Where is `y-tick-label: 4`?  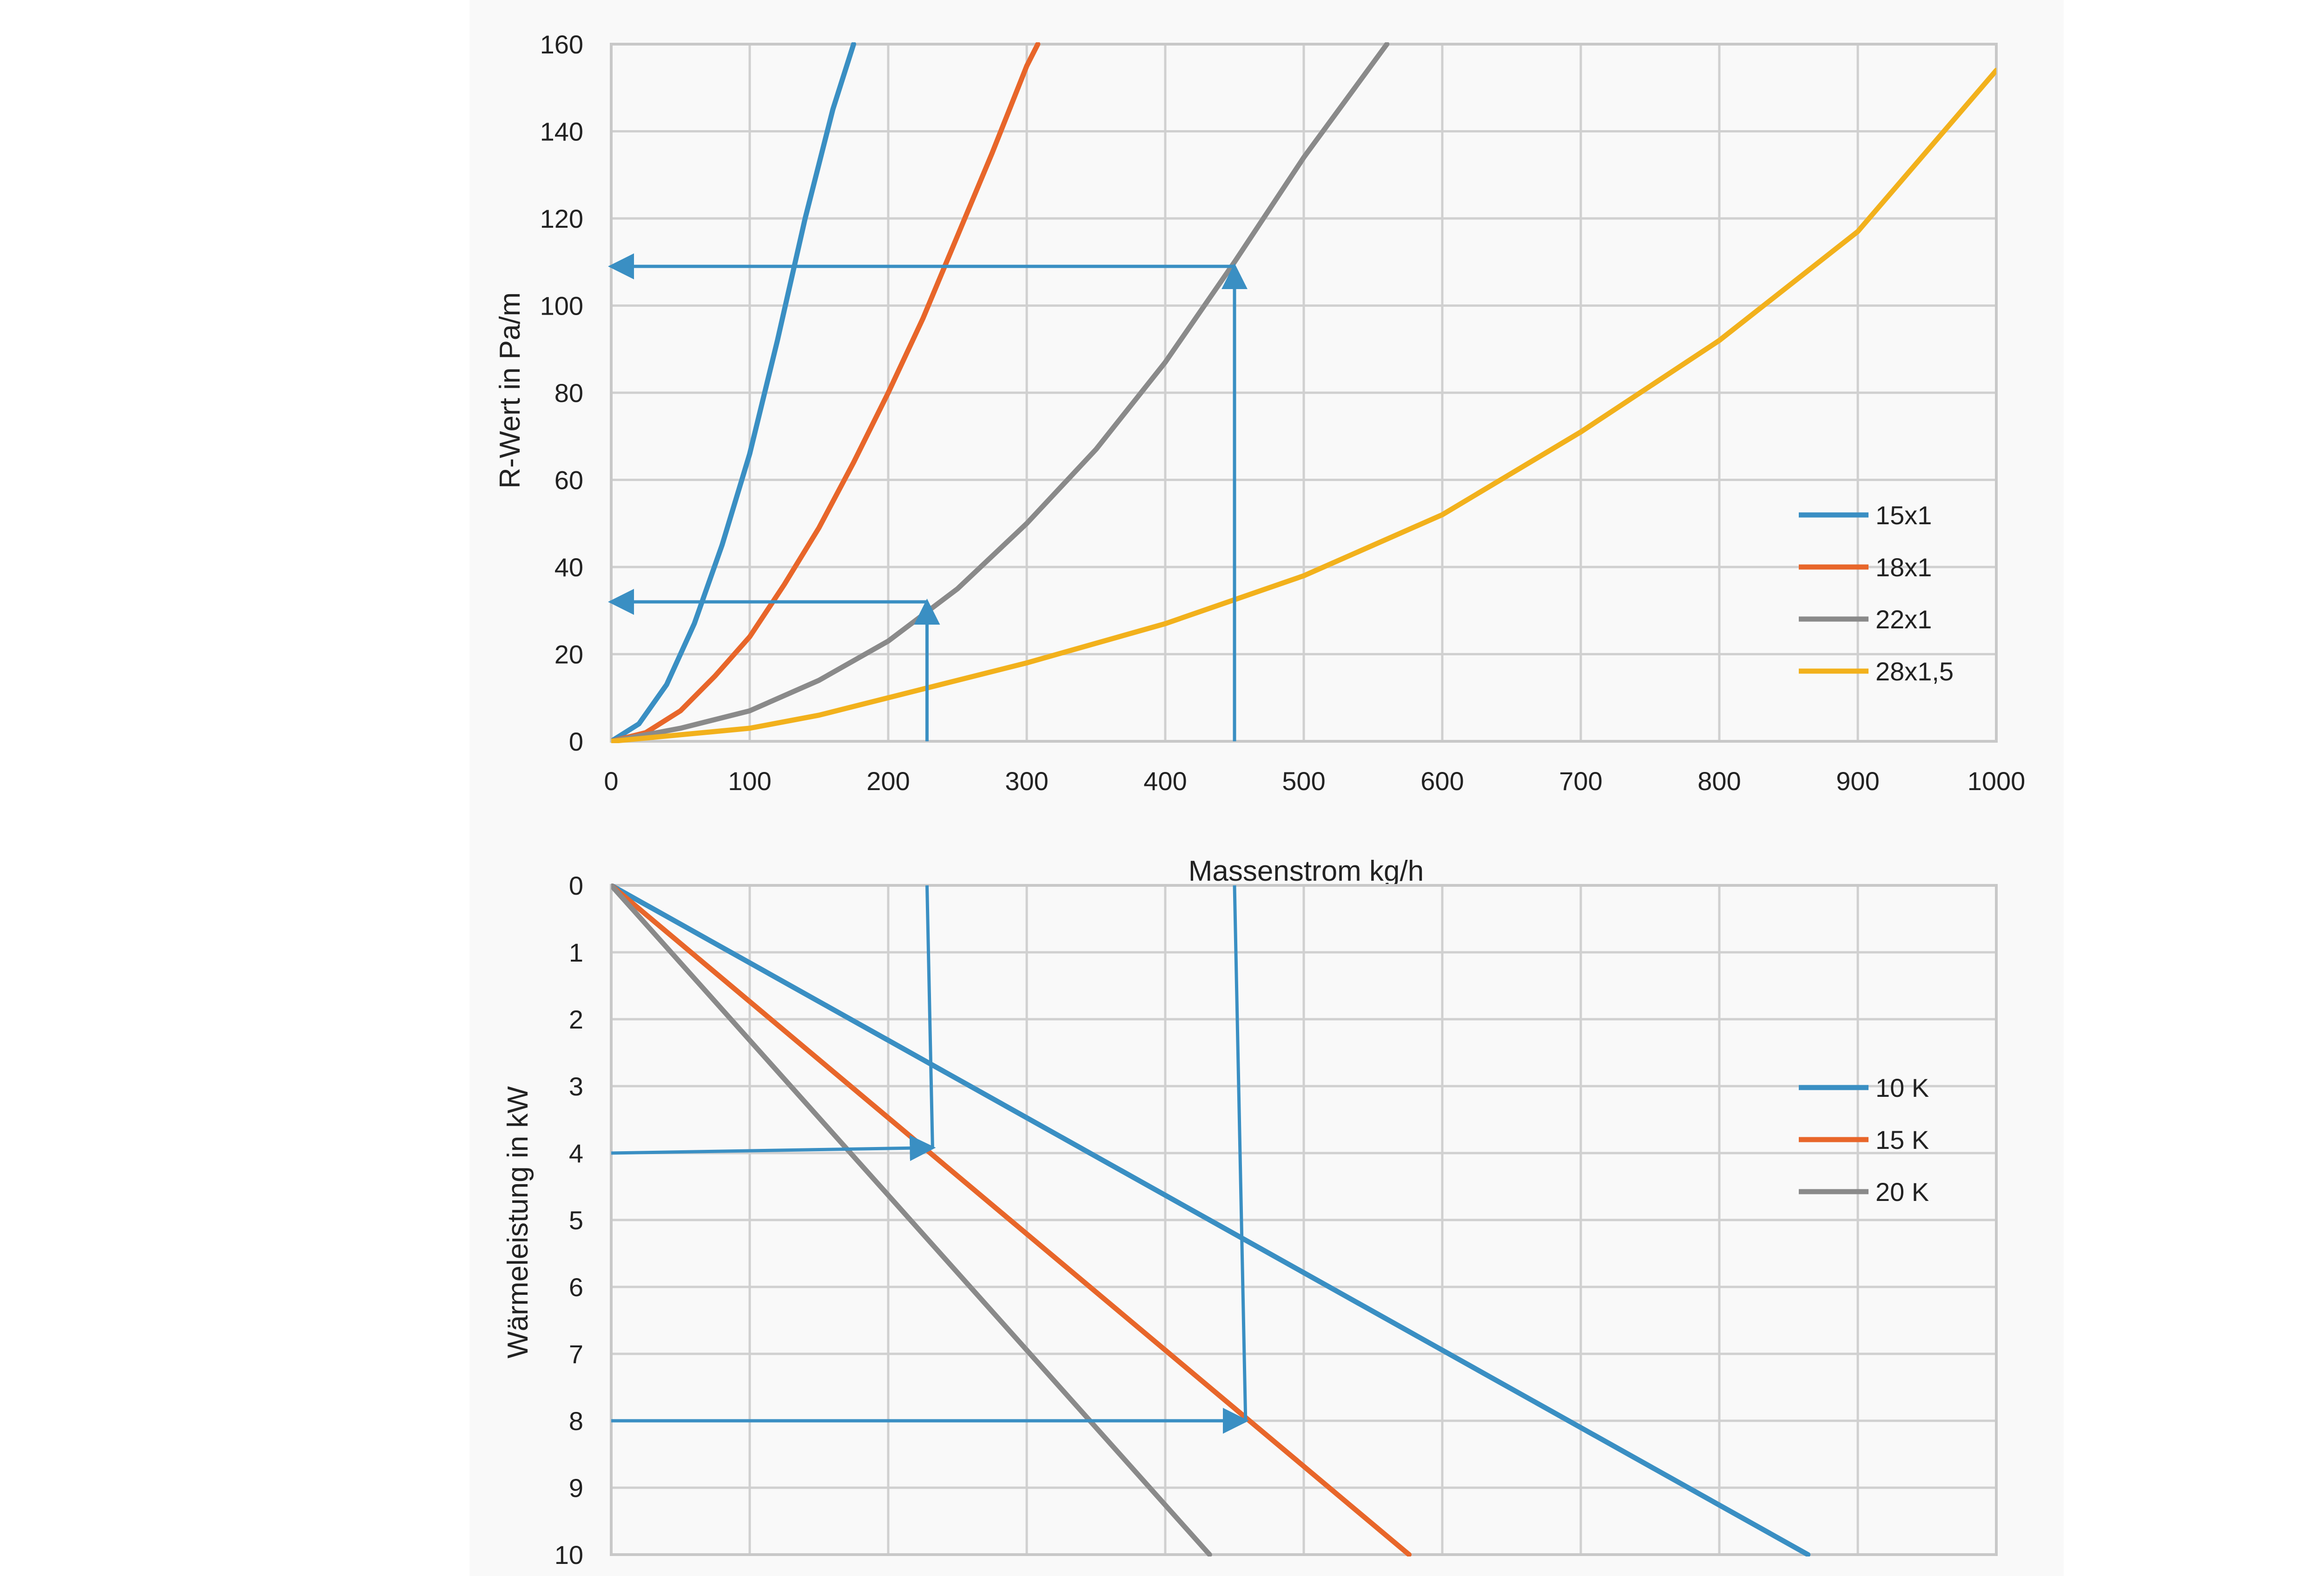 y-tick-label: 4 is located at coordinates (576, 1154).